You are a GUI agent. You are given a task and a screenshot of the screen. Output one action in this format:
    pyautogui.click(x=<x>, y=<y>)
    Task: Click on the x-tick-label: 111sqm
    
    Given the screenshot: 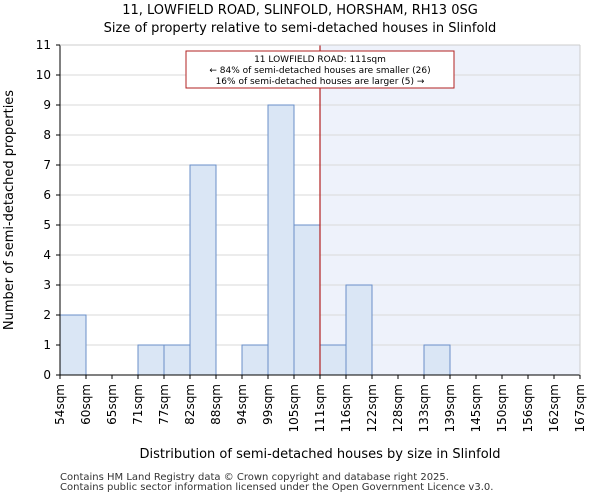 What is the action you would take?
    pyautogui.click(x=320, y=408)
    